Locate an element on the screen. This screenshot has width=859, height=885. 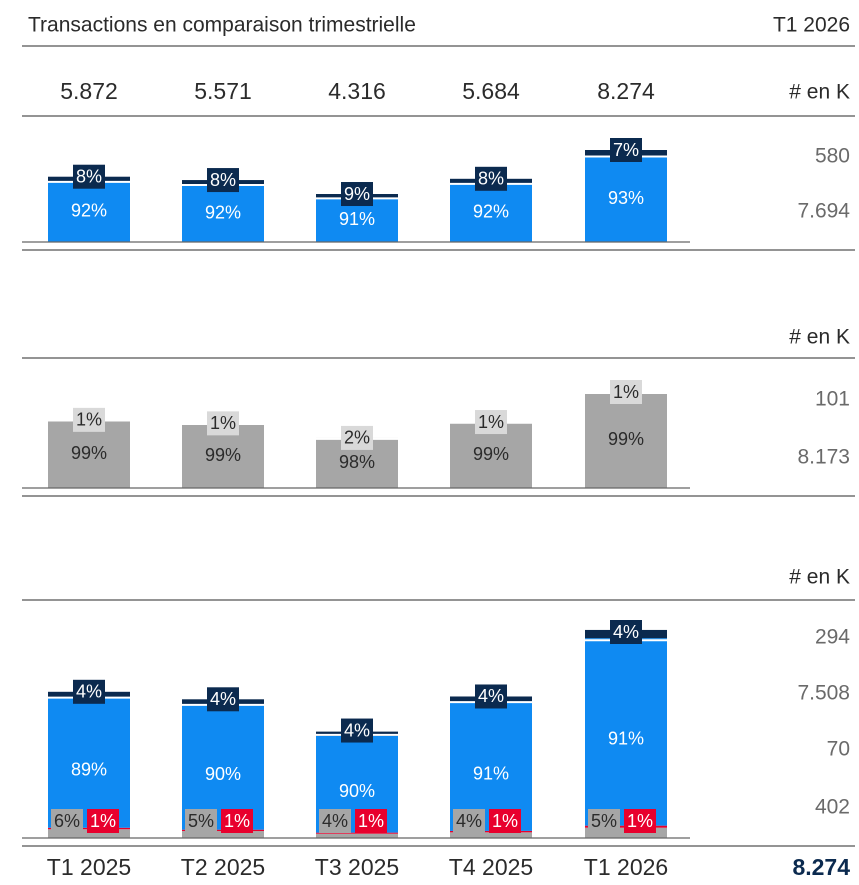
side-count: 580 is located at coordinates (832, 156).